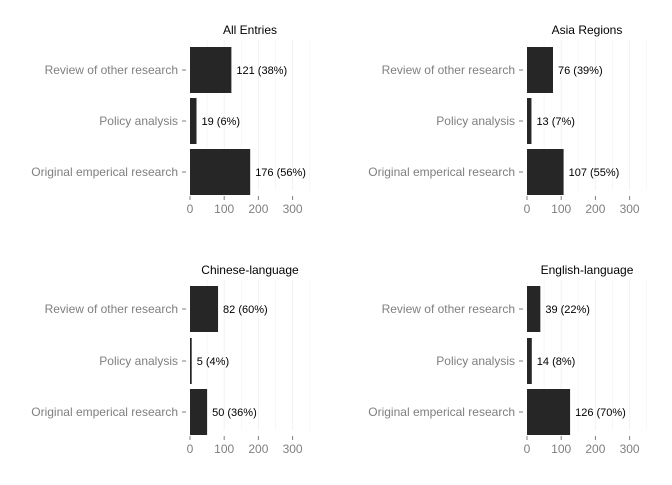 Image resolution: width=672 pixels, height=485 pixels. I want to click on panel-title: English-language, so click(587, 270).